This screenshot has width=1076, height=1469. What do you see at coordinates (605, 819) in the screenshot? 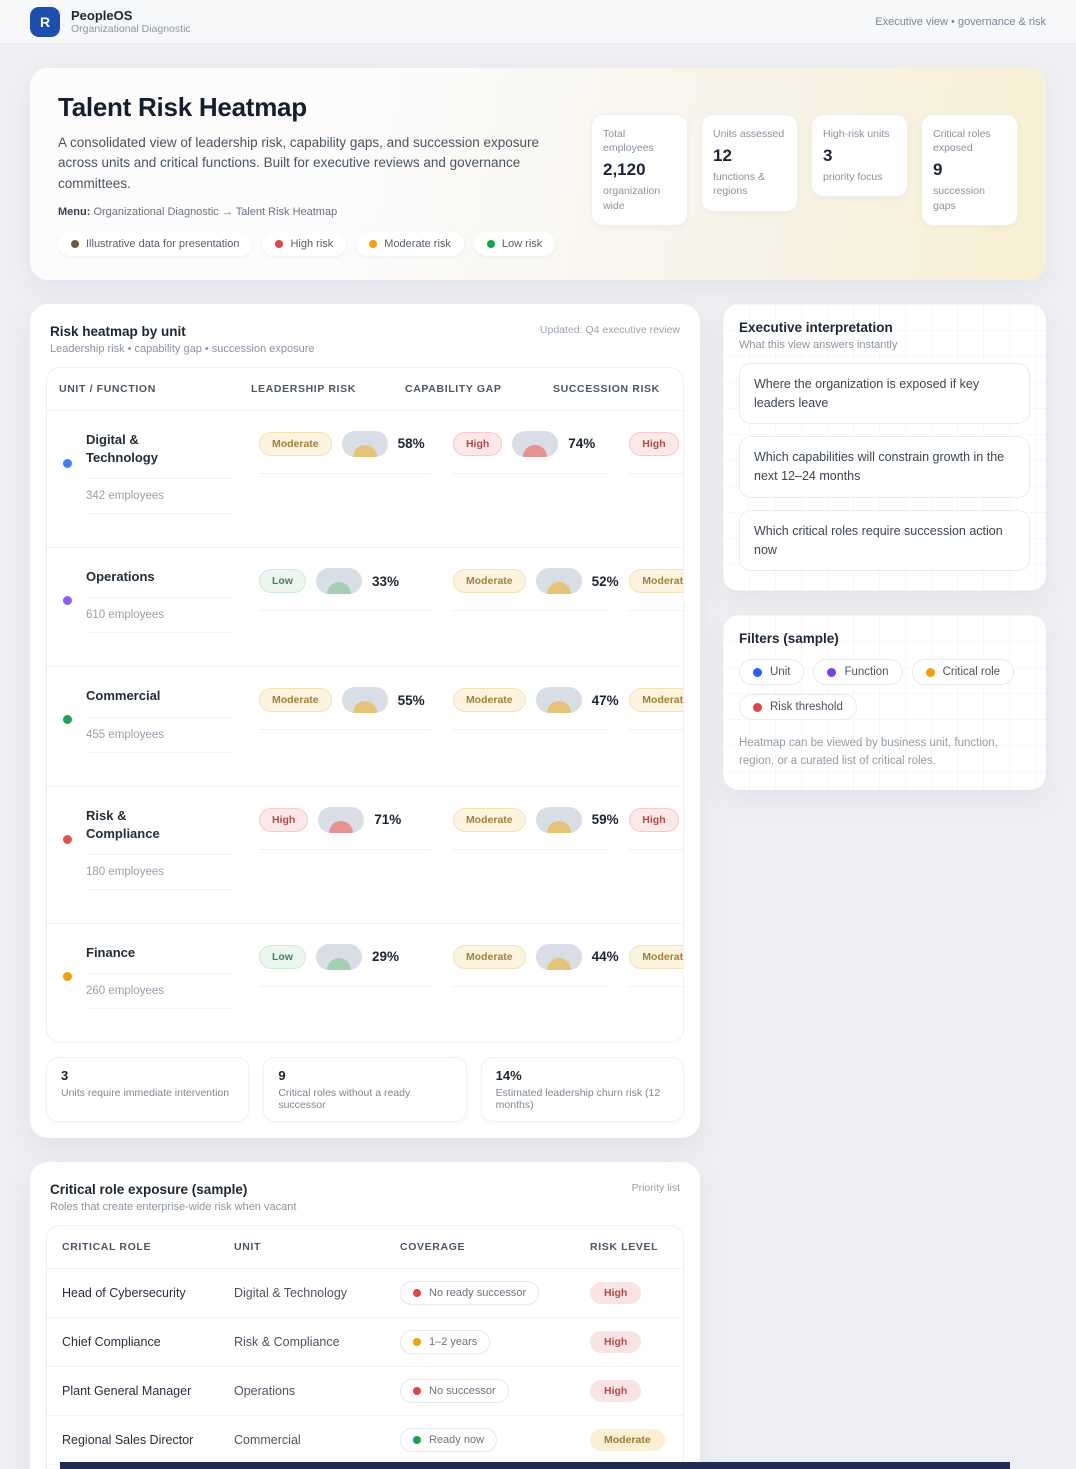
I see `risk-percent: 59%` at bounding box center [605, 819].